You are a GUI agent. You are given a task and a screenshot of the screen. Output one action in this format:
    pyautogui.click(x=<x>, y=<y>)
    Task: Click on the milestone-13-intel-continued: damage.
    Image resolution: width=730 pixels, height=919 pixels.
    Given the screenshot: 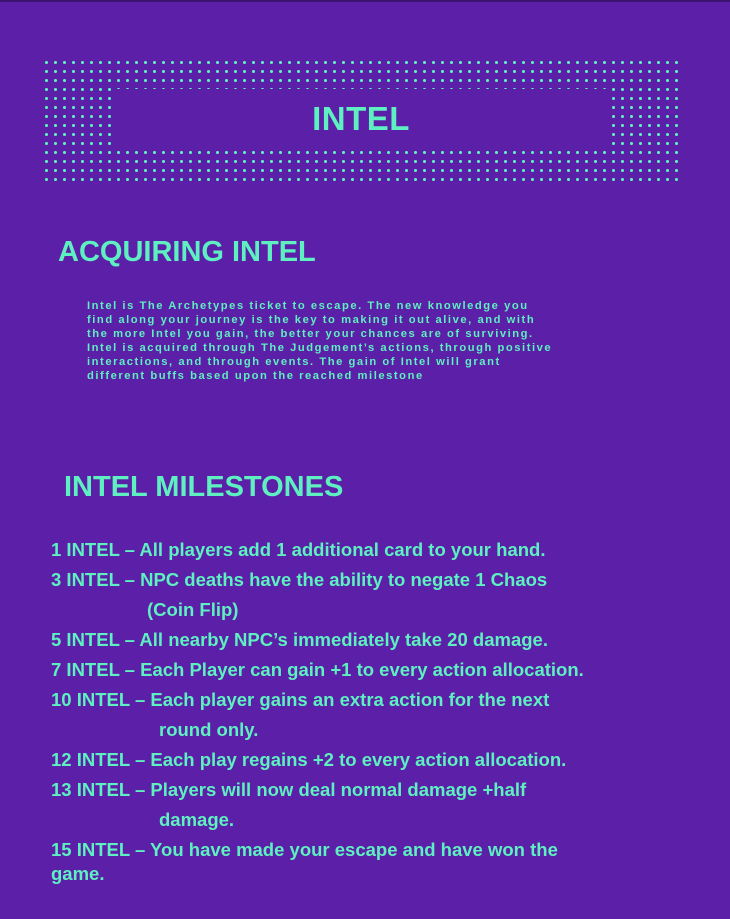 What is the action you would take?
    pyautogui.click(x=197, y=819)
    